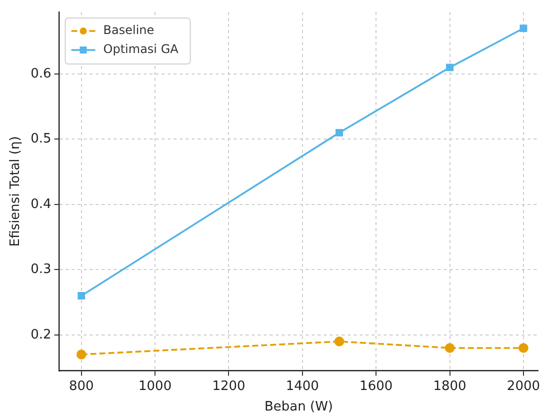  What do you see at coordinates (229, 386) in the screenshot?
I see `x-tick-label: 1200` at bounding box center [229, 386].